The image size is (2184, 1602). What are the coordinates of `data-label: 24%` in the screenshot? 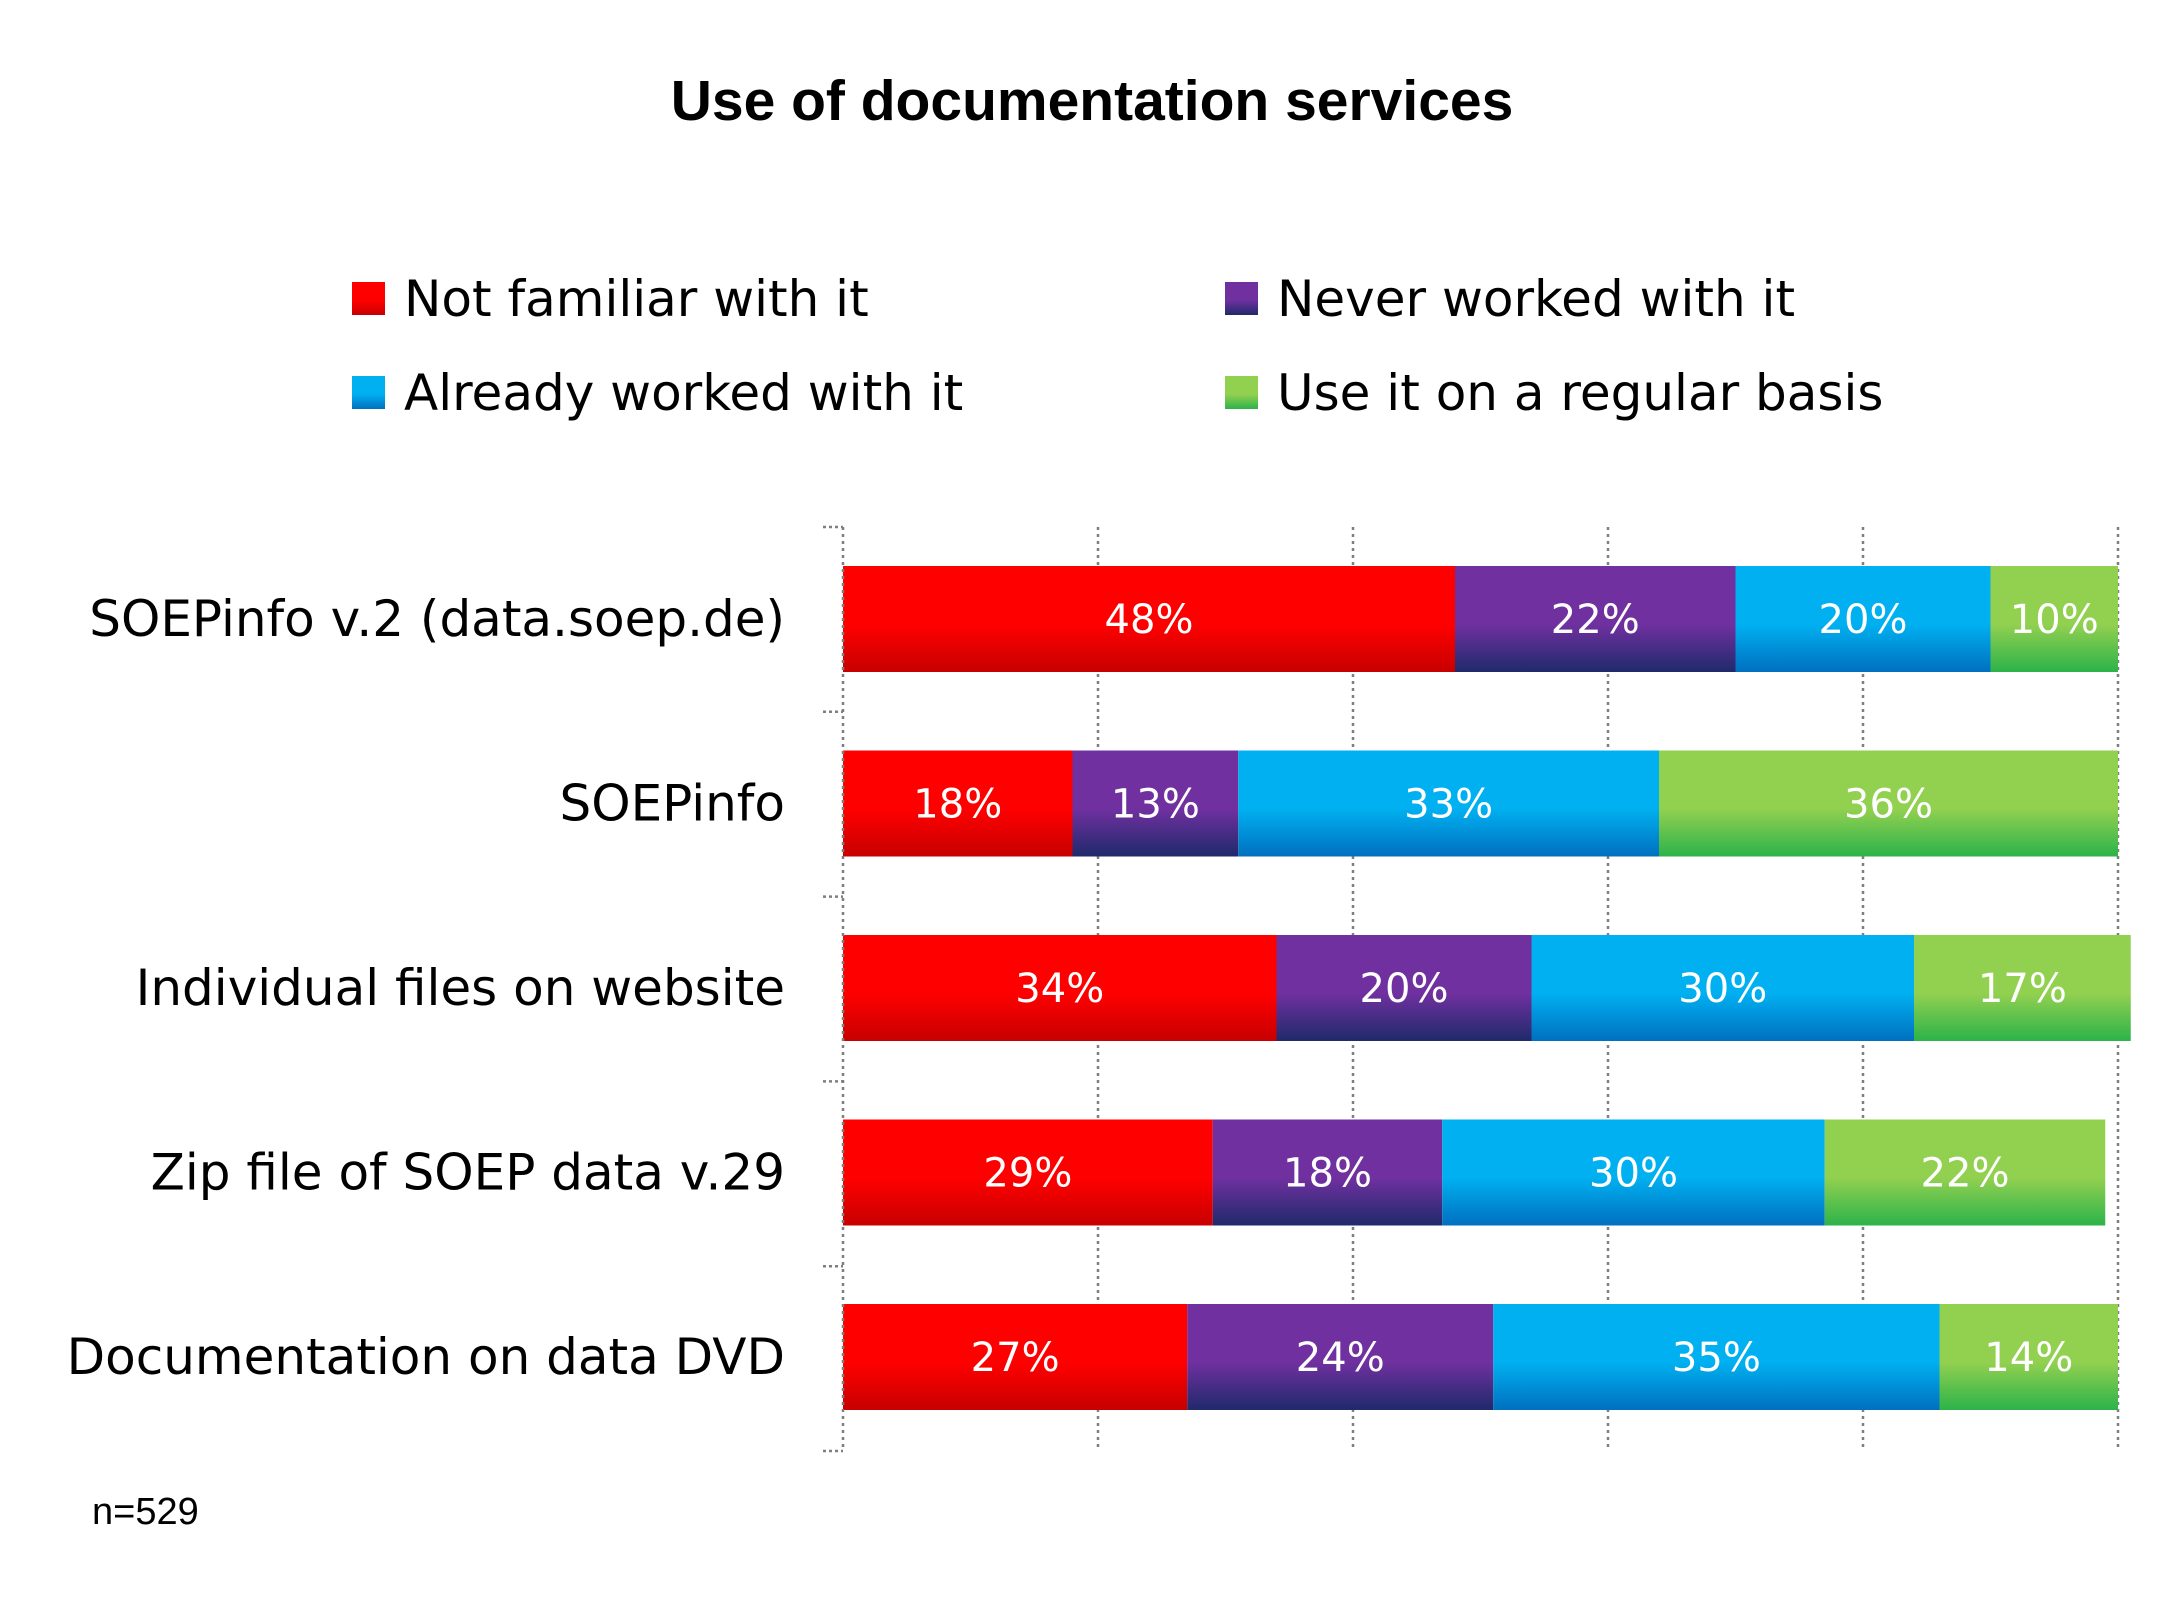 It's located at (1340, 1358).